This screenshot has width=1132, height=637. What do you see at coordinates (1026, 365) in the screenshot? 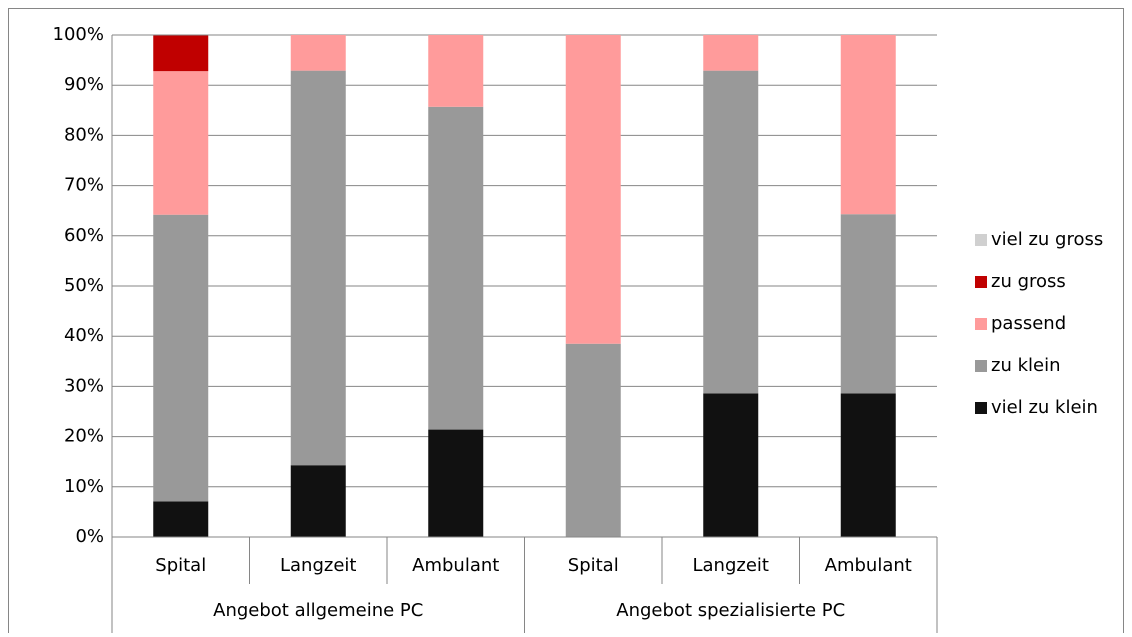
I see `legend-label: zu klein` at bounding box center [1026, 365].